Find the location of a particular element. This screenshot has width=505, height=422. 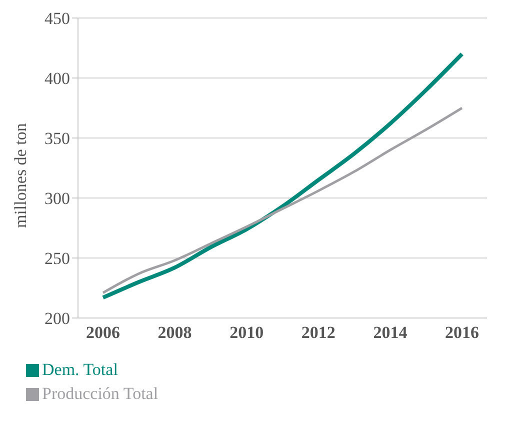

y-tick-label: 250 is located at coordinates (57, 258).